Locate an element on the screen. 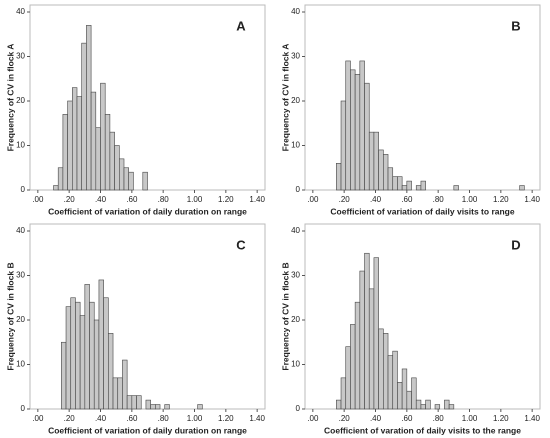 This screenshot has width=550, height=438. panel-letter: B is located at coordinates (515, 25).